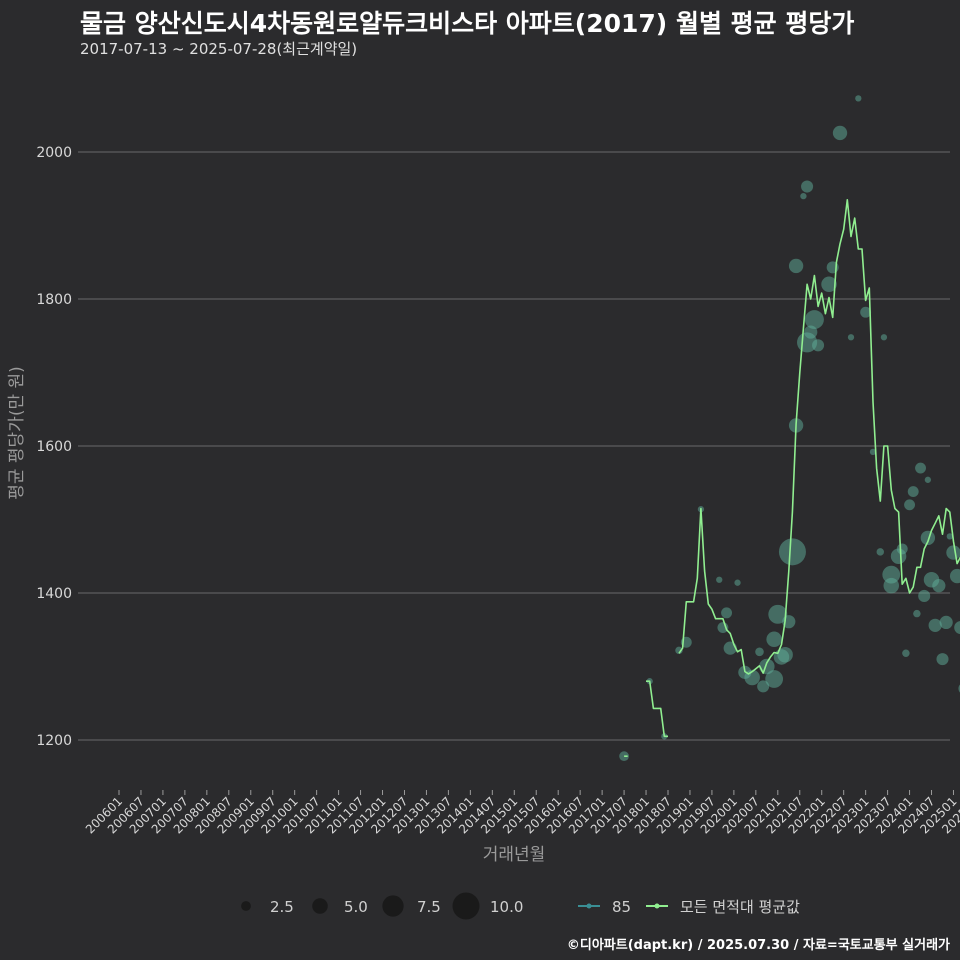 This screenshot has height=960, width=960. What do you see at coordinates (514, 855) in the screenshot?
I see `x-axis-label: 거래년월` at bounding box center [514, 855].